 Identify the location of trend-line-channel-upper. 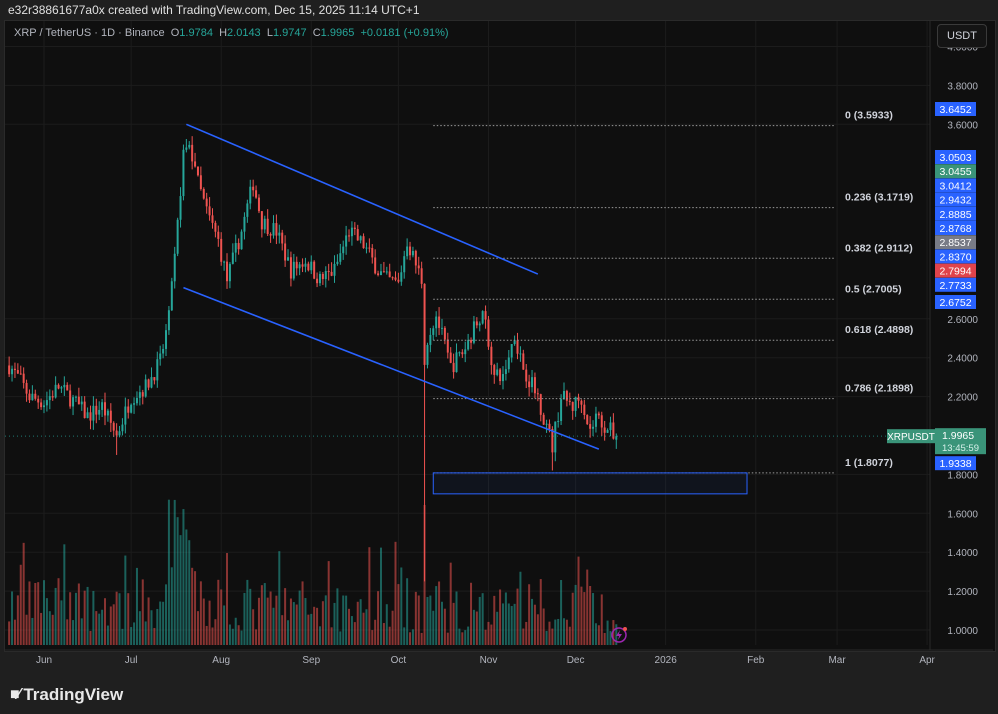
(362, 199).